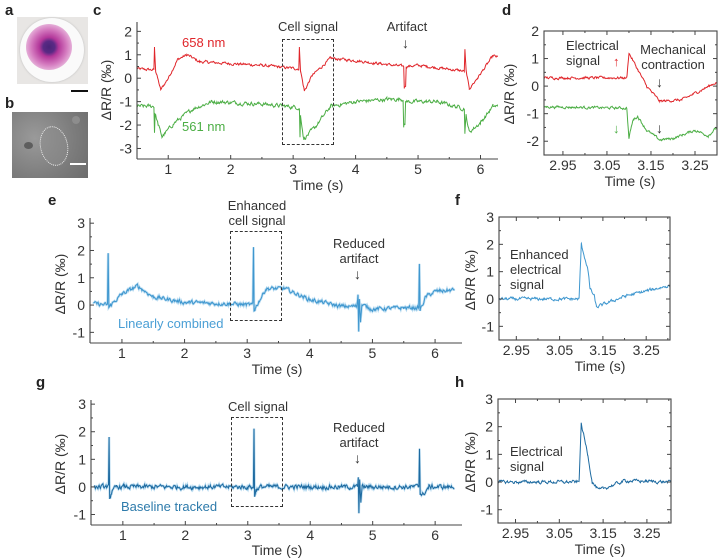 The height and width of the screenshot is (558, 720). What do you see at coordinates (616, 61) in the screenshot?
I see `arrow-up-icon: ↑` at bounding box center [616, 61].